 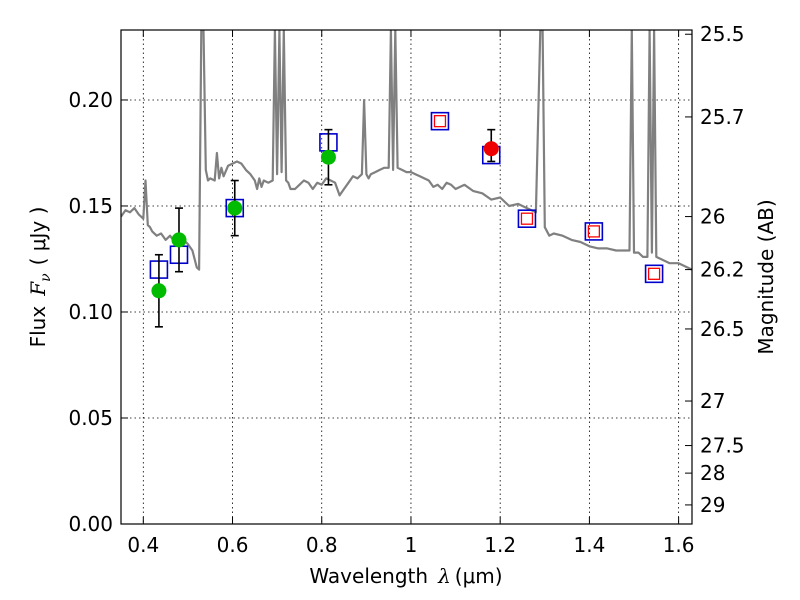 I want to click on x-tick-label: 1, so click(x=411, y=545).